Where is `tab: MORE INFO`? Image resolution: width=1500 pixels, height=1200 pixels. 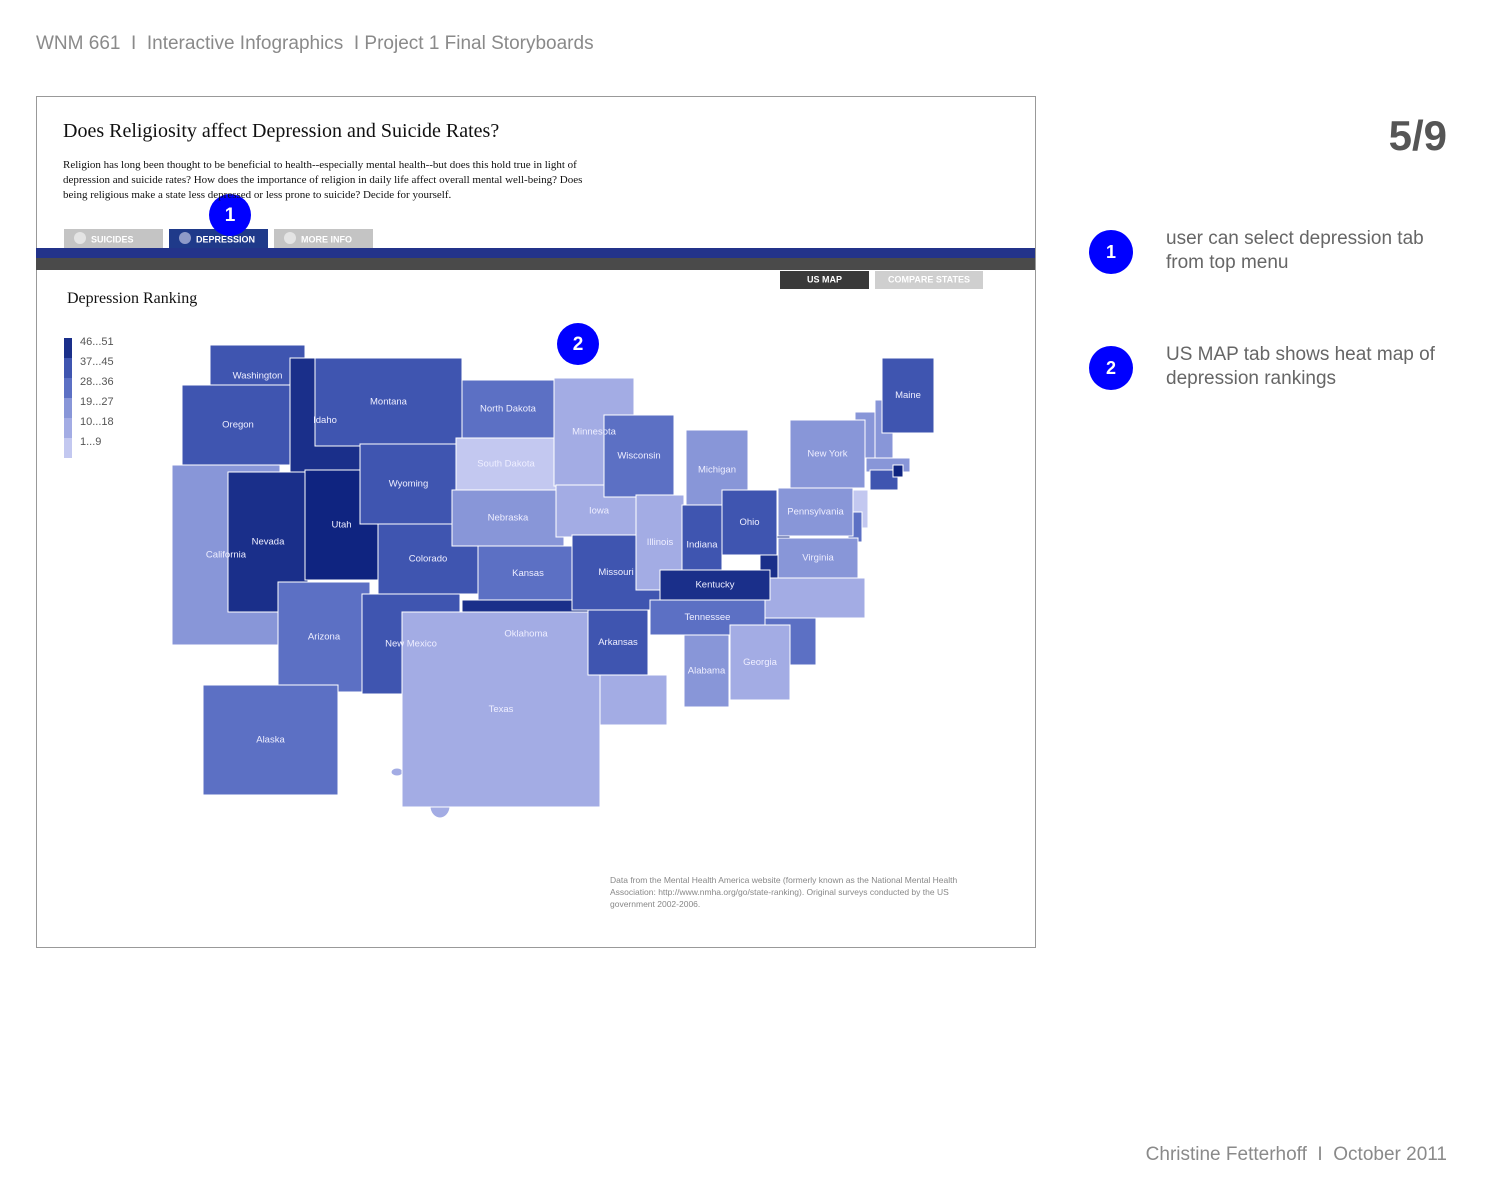 tab: MORE INFO is located at coordinates (323, 238).